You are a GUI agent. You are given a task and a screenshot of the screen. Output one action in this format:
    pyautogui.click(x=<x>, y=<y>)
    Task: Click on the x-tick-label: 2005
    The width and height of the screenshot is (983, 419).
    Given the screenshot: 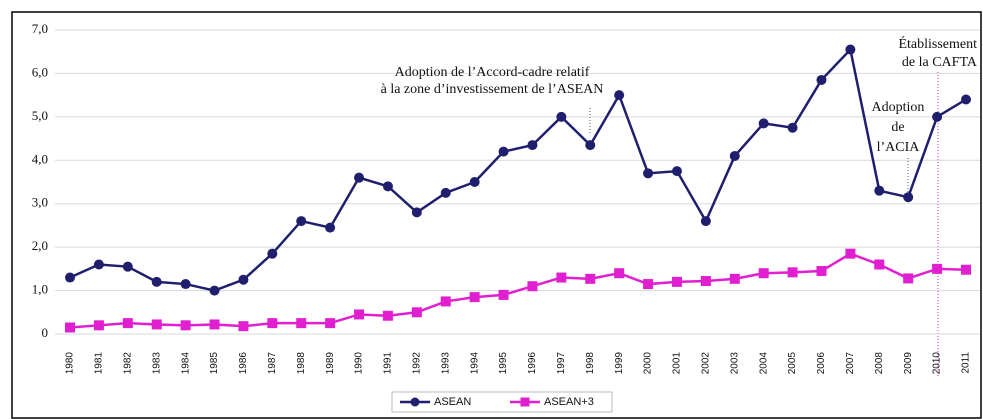 What is the action you would take?
    pyautogui.click(x=792, y=363)
    